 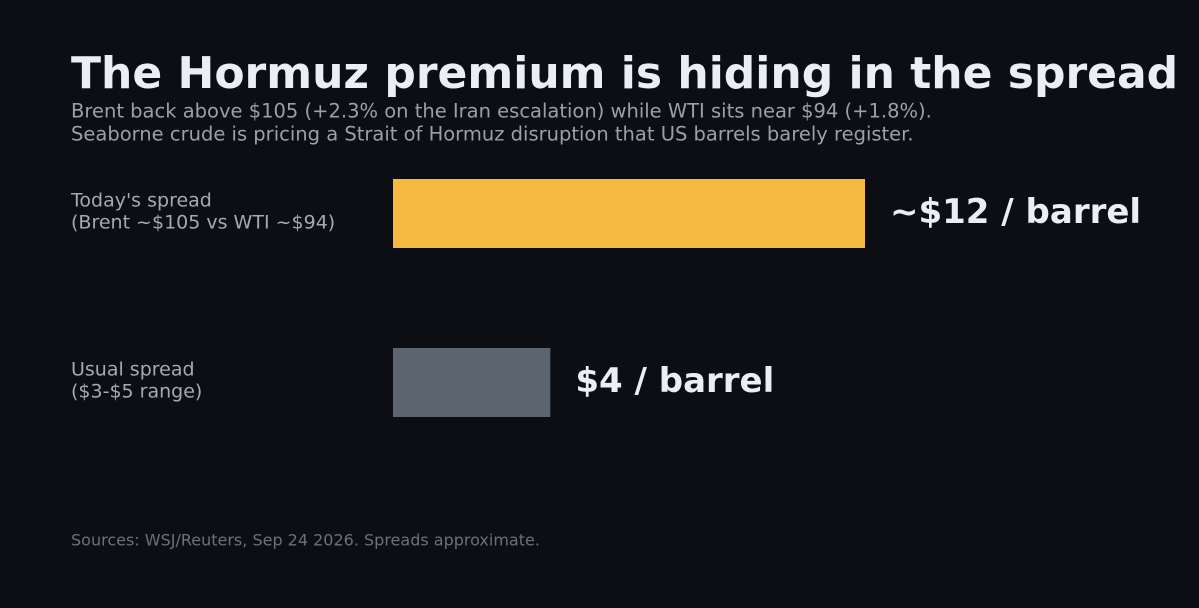 What do you see at coordinates (136, 392) in the screenshot?
I see `category-label: ($3-$5 range)` at bounding box center [136, 392].